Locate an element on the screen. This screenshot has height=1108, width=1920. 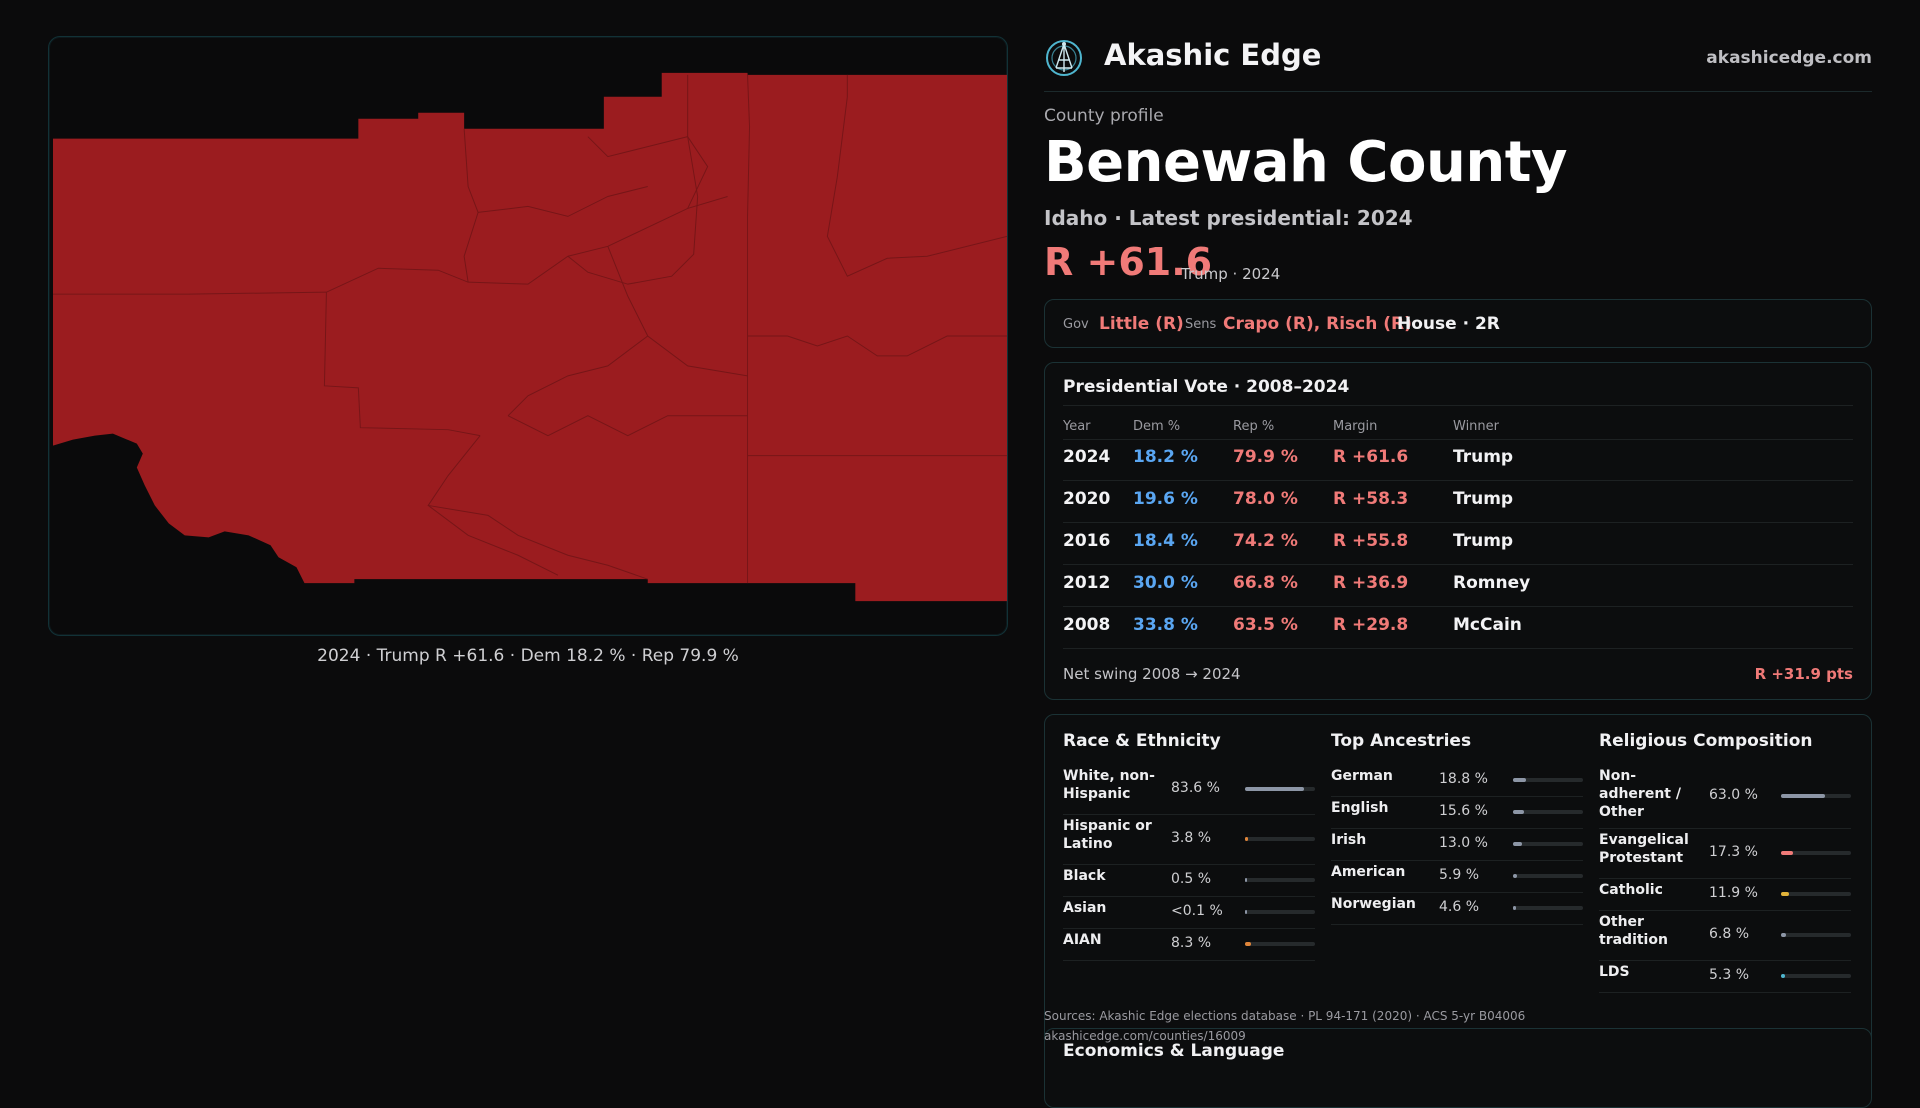
religion-label: Other tradition is located at coordinates (1647, 931).